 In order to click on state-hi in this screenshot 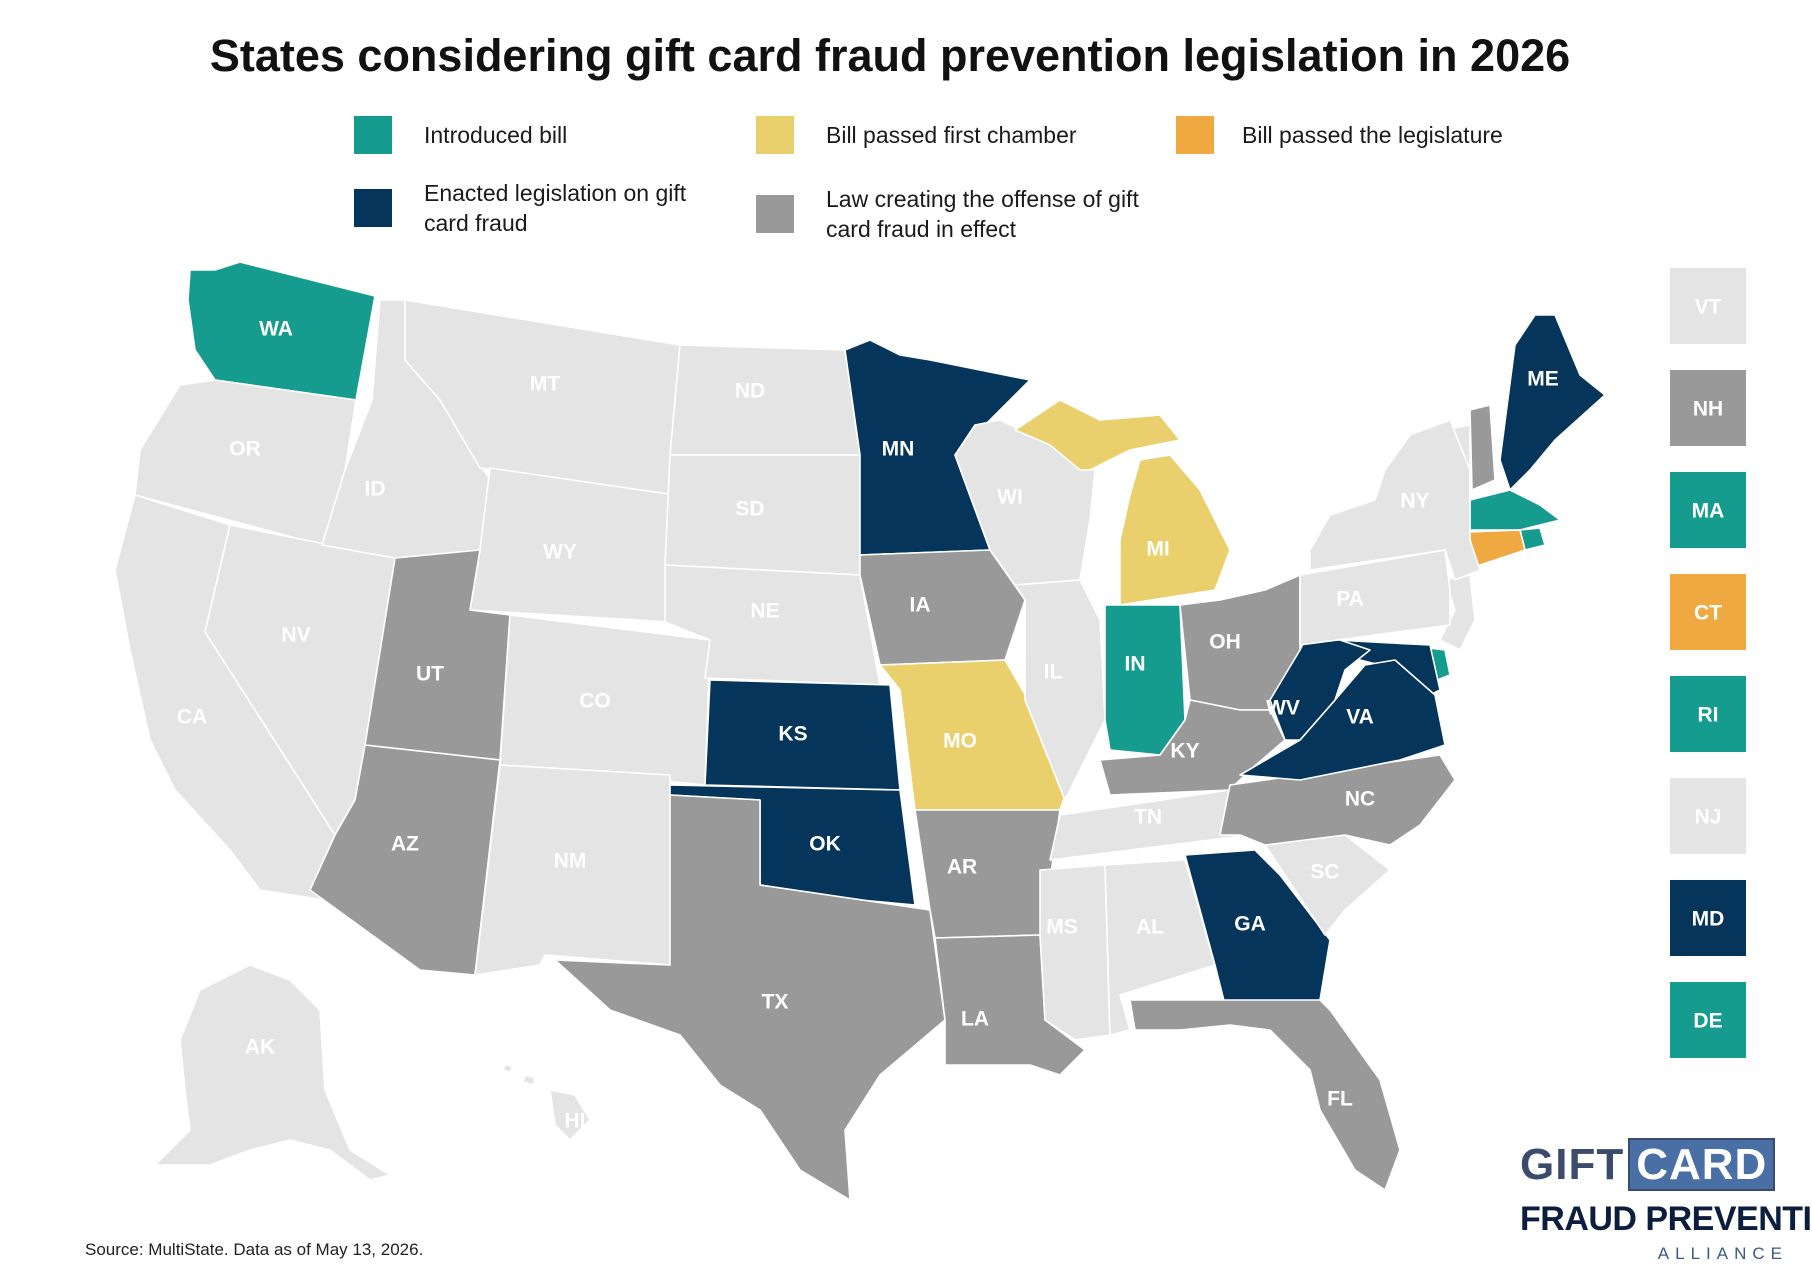, I will do `click(546, 1102)`.